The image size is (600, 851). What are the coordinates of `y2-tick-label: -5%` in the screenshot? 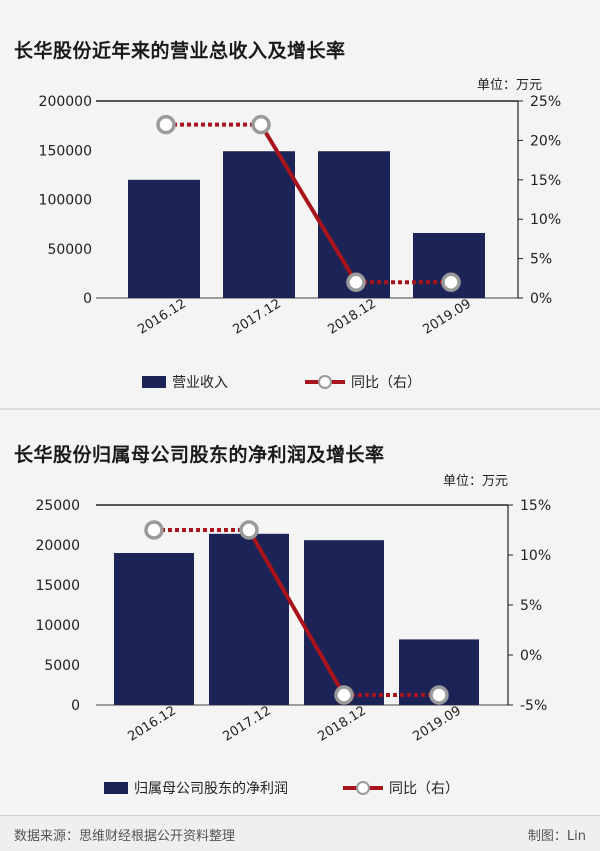 It's located at (533, 706).